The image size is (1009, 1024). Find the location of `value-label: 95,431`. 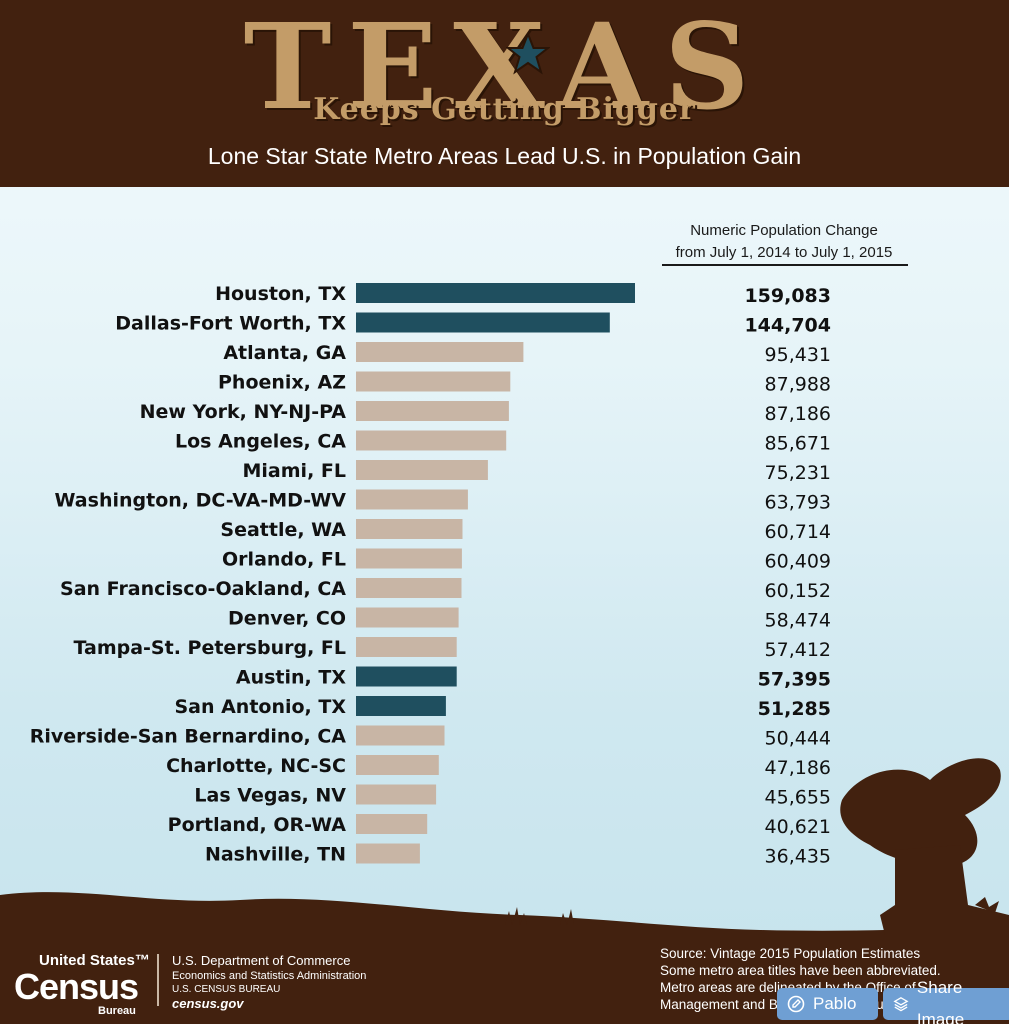

value-label: 95,431 is located at coordinates (798, 355).